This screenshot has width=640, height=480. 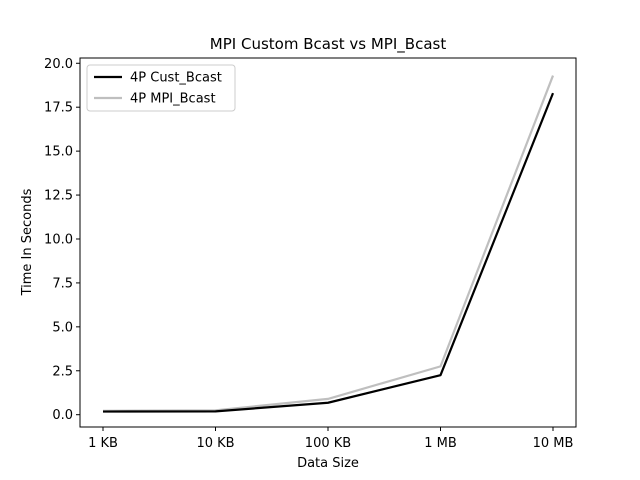 What do you see at coordinates (27, 242) in the screenshot?
I see `y-axis-label: Time In Seconds` at bounding box center [27, 242].